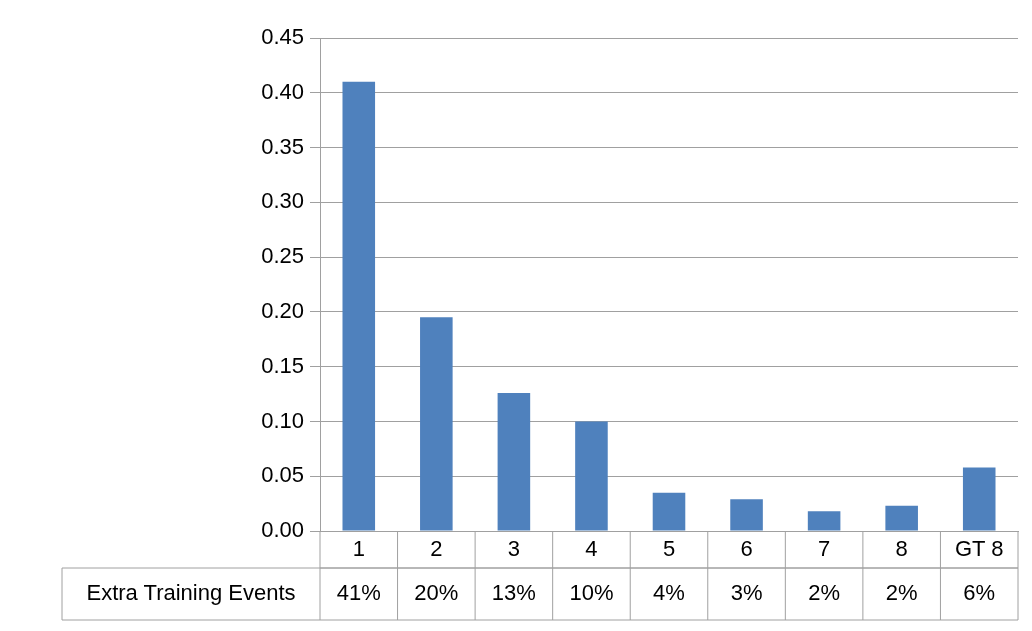 The width and height of the screenshot is (1032, 631). I want to click on data-label: 4%, so click(669, 593).